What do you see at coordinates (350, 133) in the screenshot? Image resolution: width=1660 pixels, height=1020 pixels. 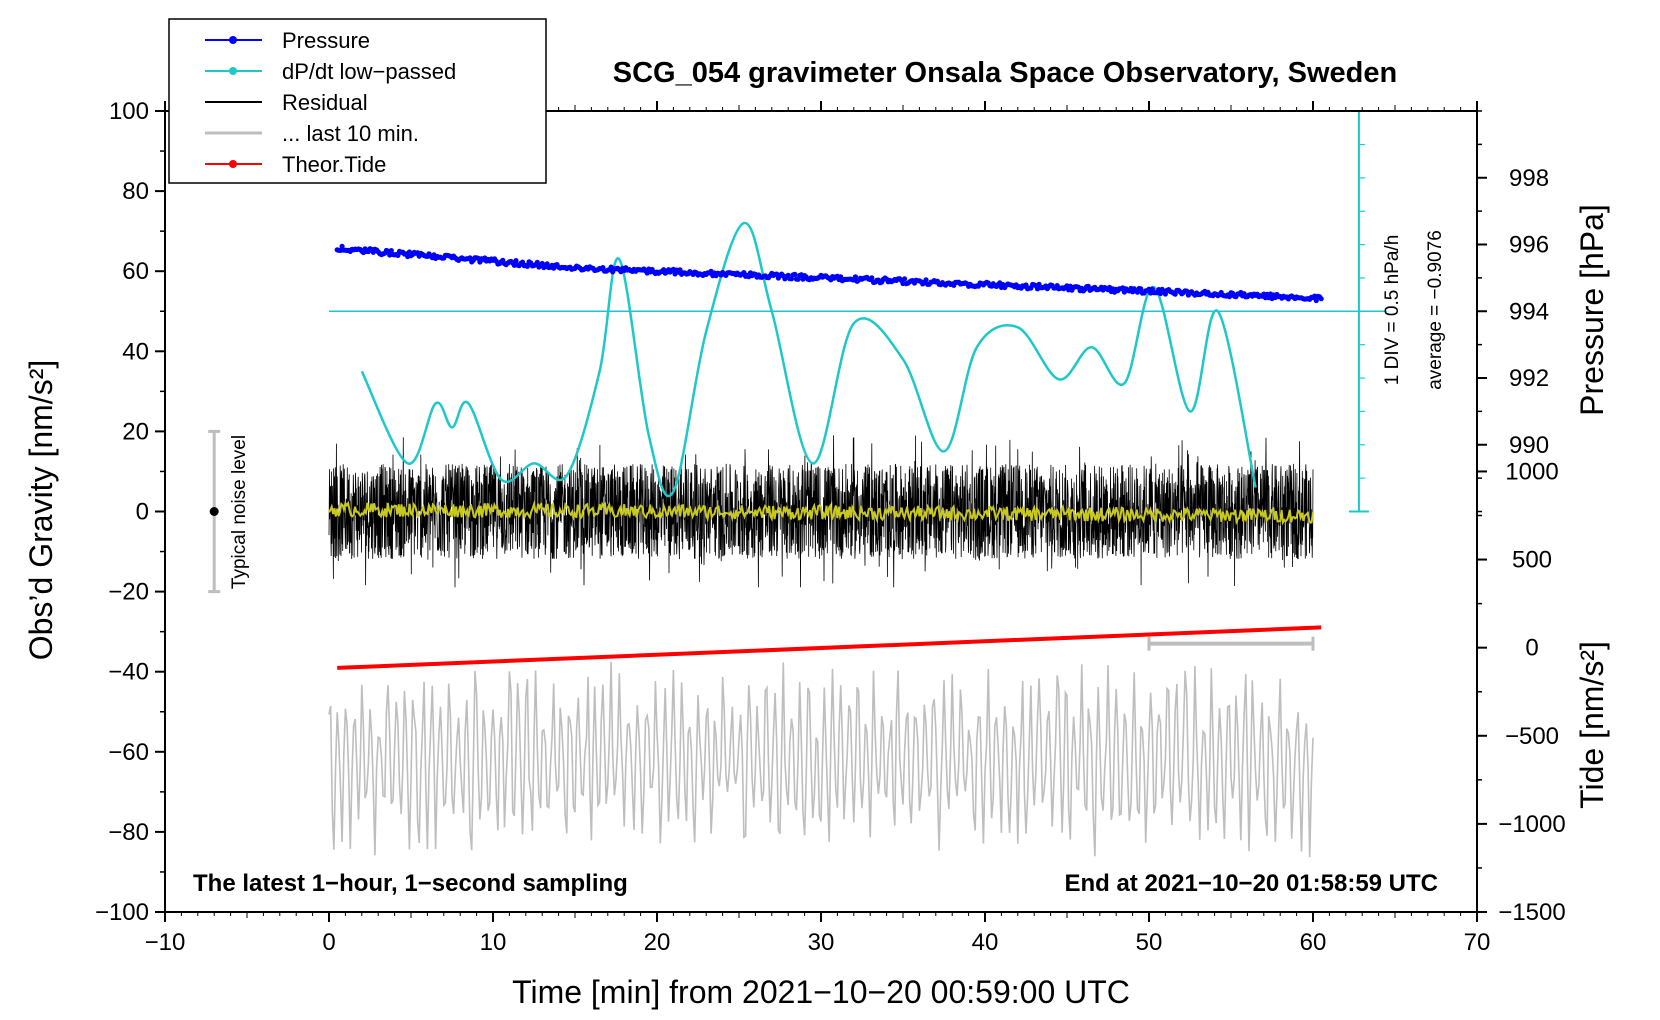 I see `legend-label: ... last 10 min.` at bounding box center [350, 133].